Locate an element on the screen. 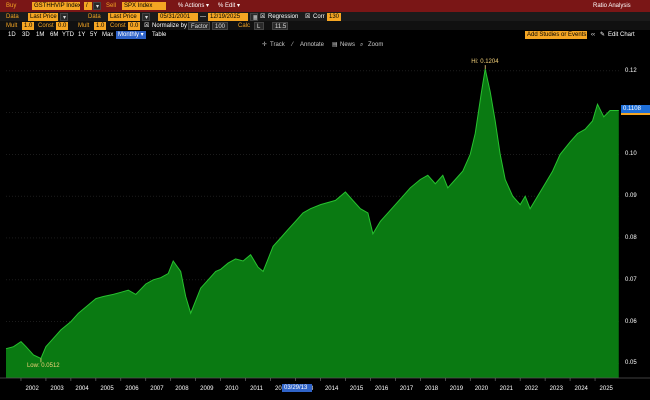  sell-ticker-field: SPX Index is located at coordinates (144, 6).